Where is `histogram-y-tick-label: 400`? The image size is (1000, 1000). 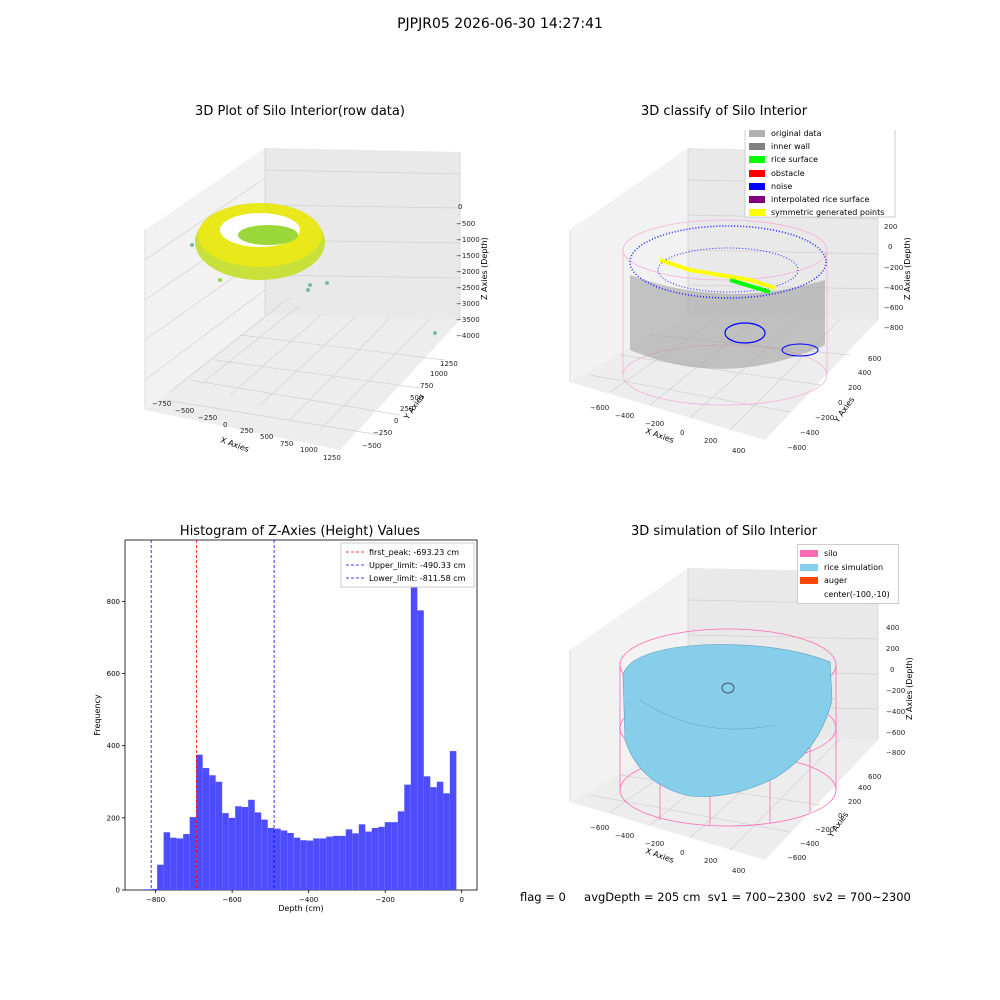
histogram-y-tick-label: 400 is located at coordinates (113, 746).